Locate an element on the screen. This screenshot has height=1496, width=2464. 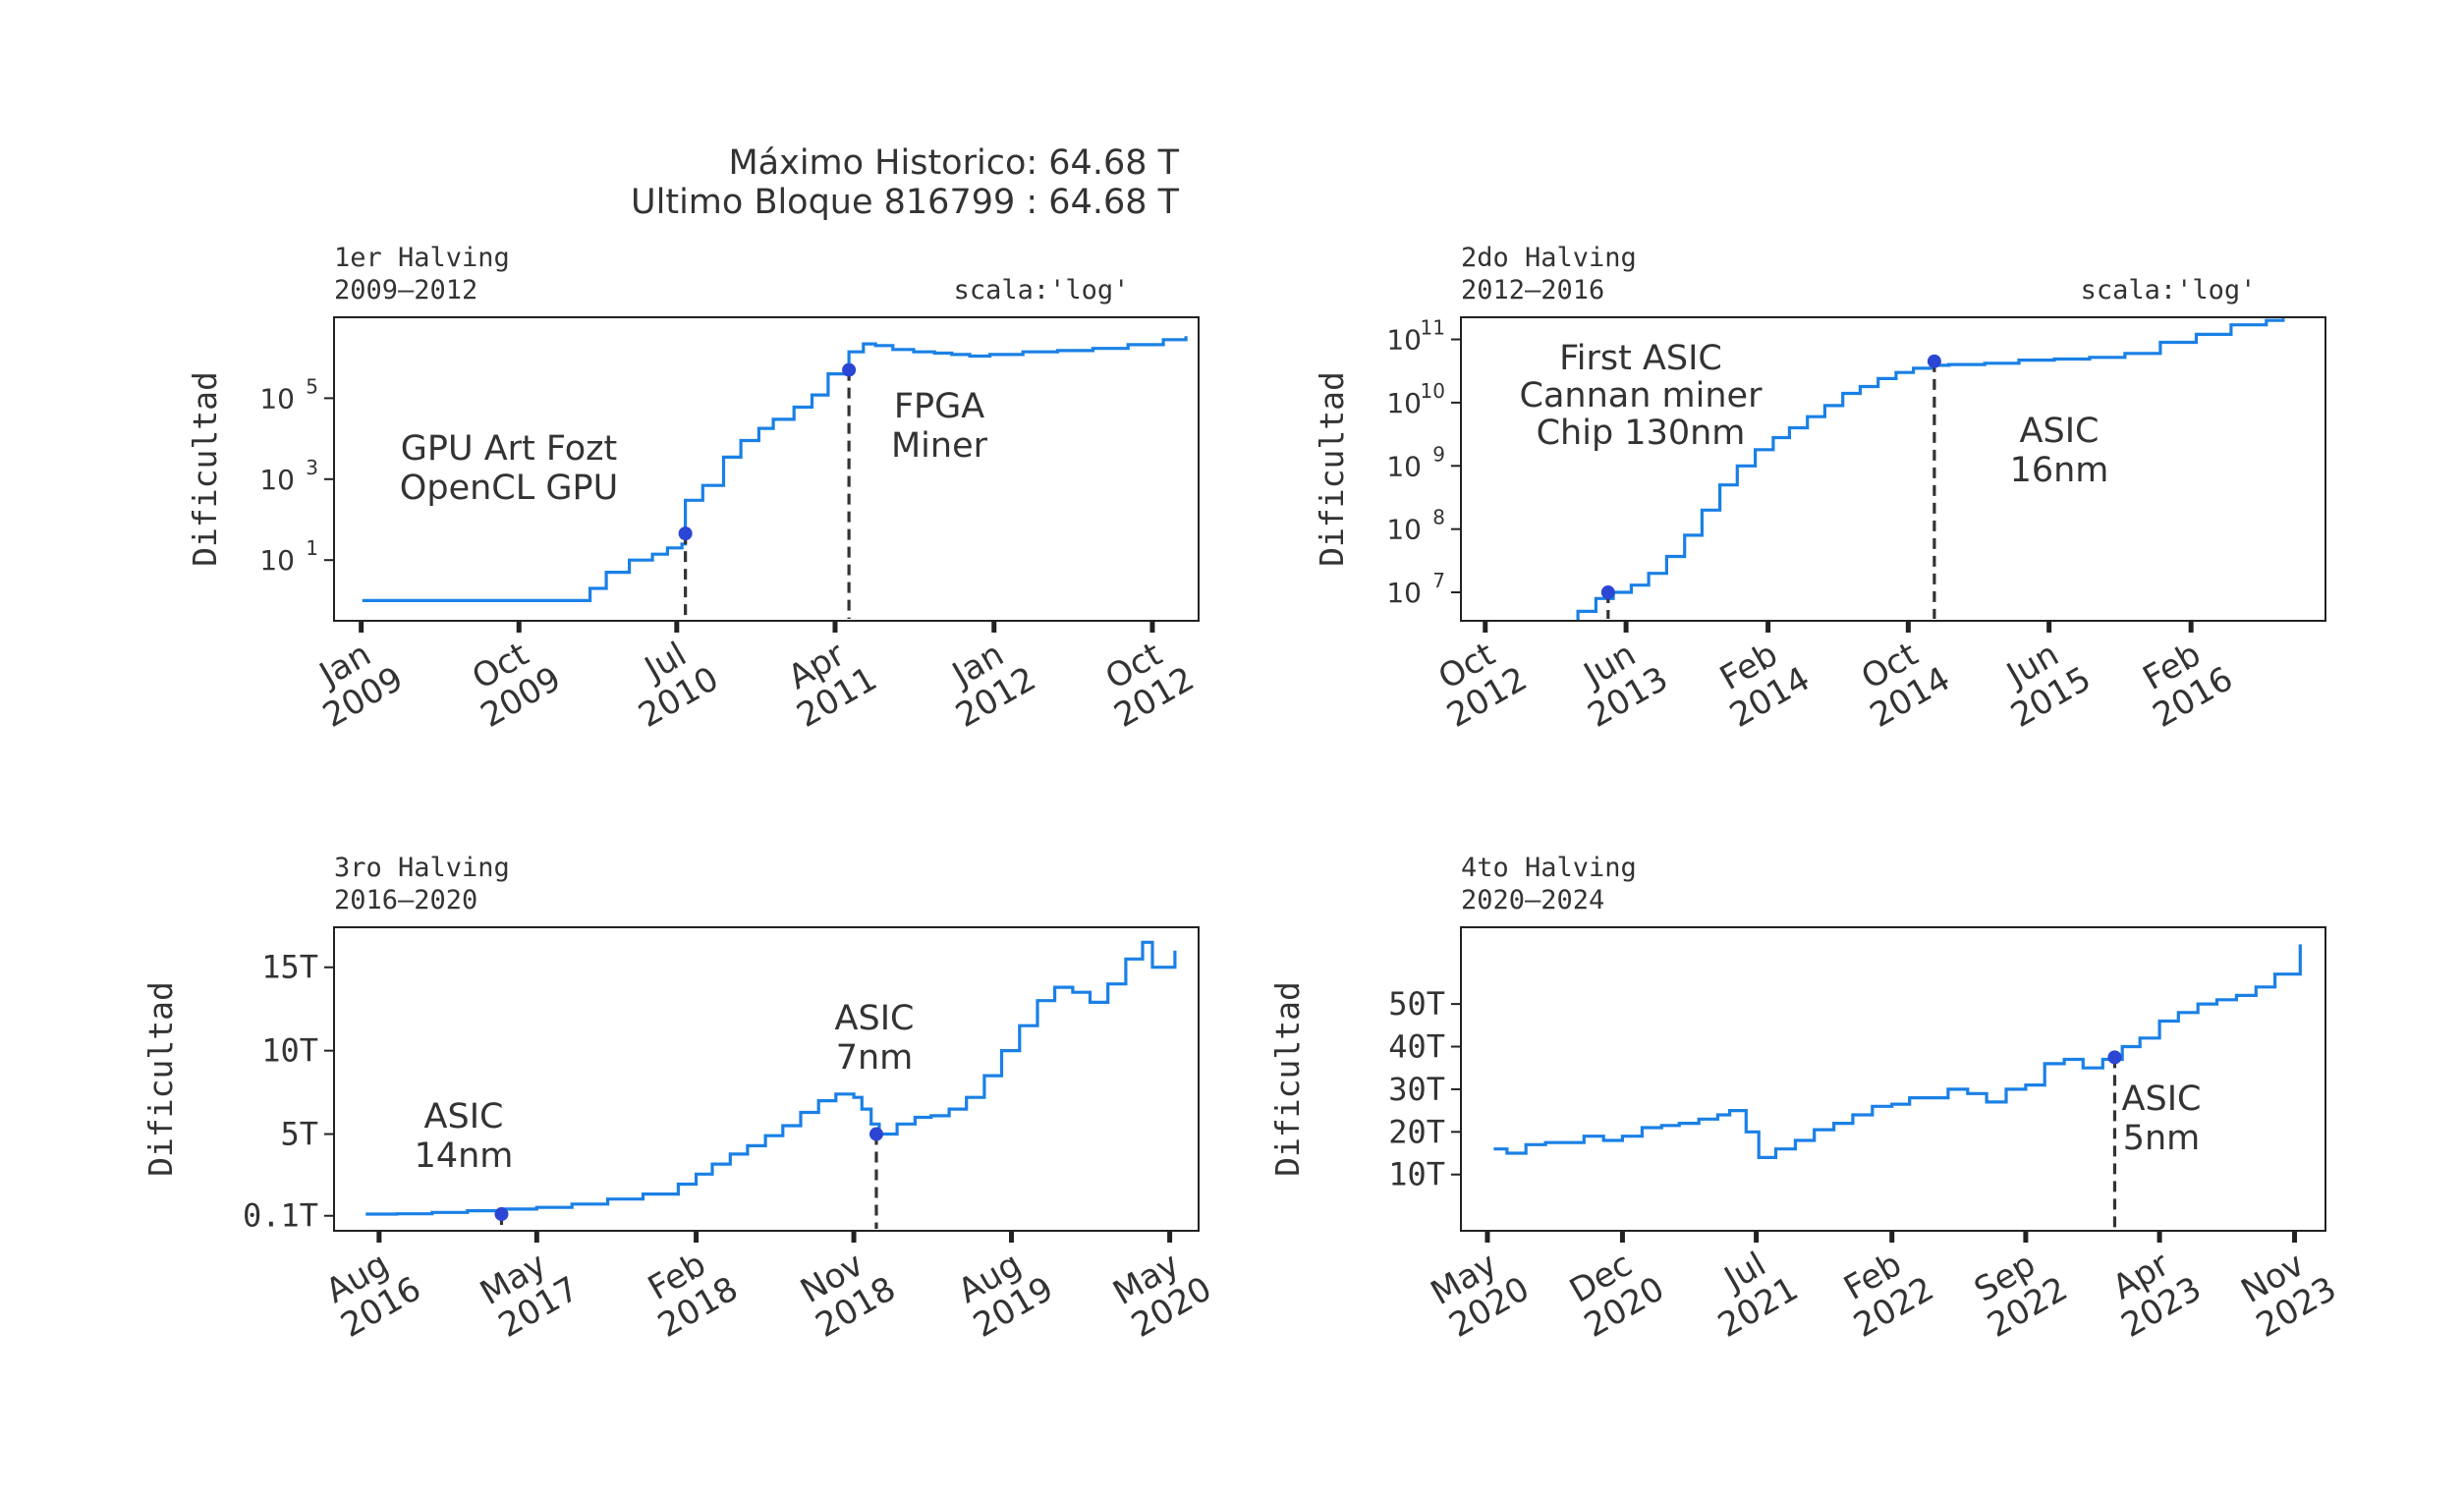
panel-title: 3ro Halving is located at coordinates (422, 868).